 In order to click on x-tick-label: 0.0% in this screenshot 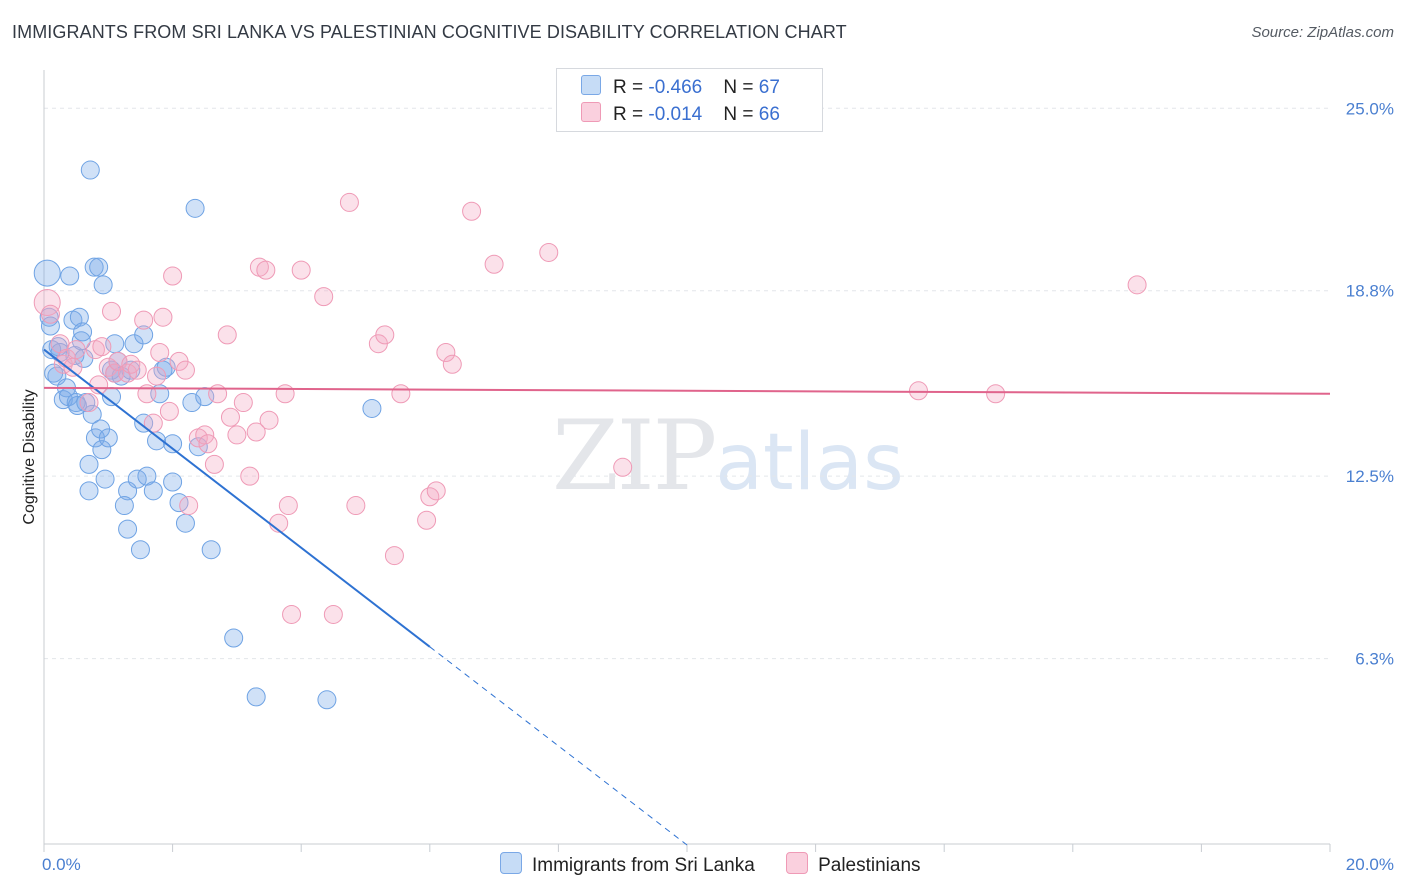, I will do `click(61, 864)`.